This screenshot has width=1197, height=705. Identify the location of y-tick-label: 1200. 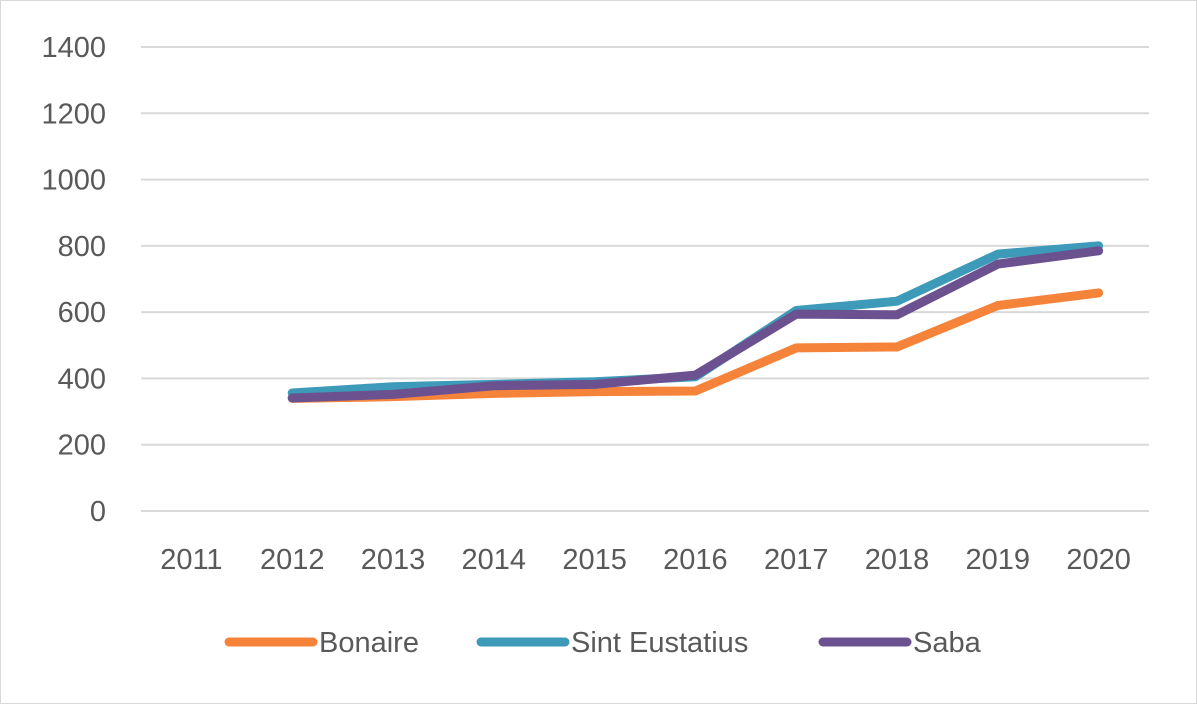
(73, 114).